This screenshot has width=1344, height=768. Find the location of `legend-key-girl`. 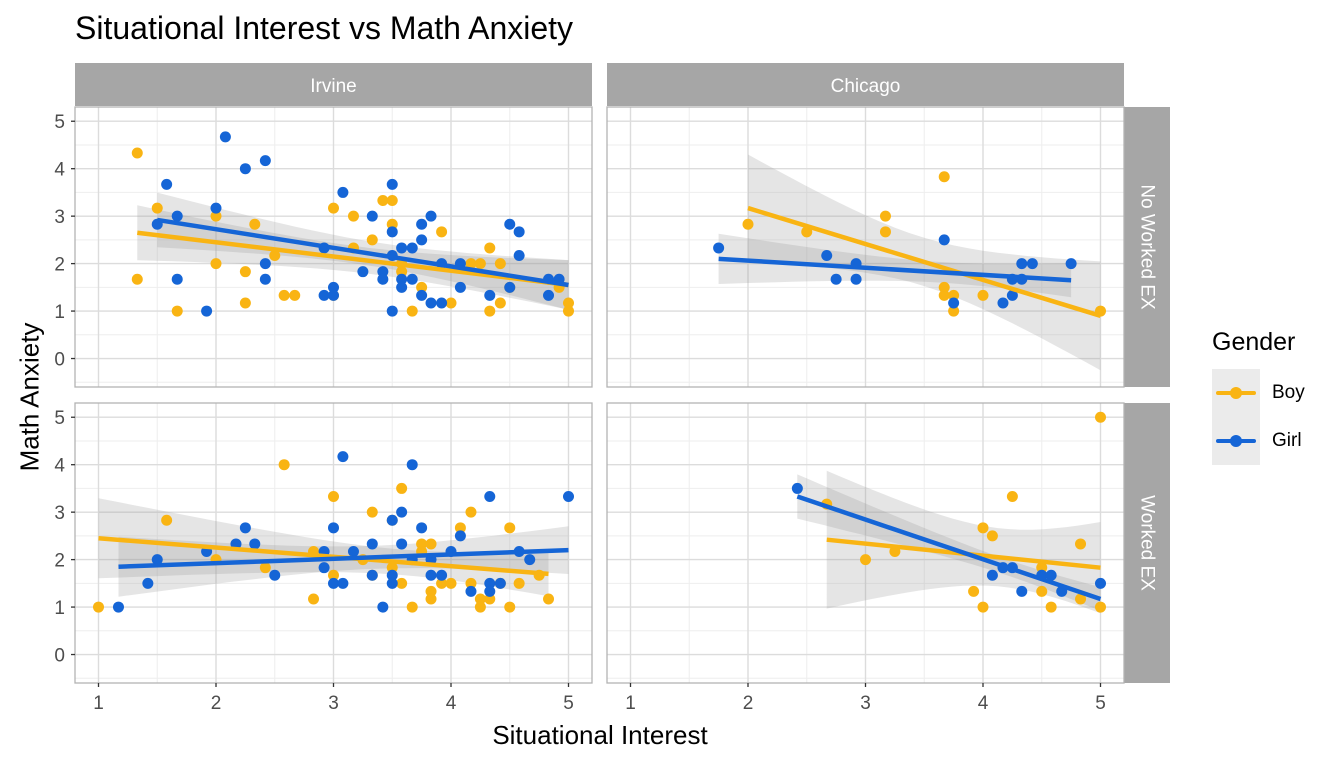

legend-key-girl is located at coordinates (1236, 441).